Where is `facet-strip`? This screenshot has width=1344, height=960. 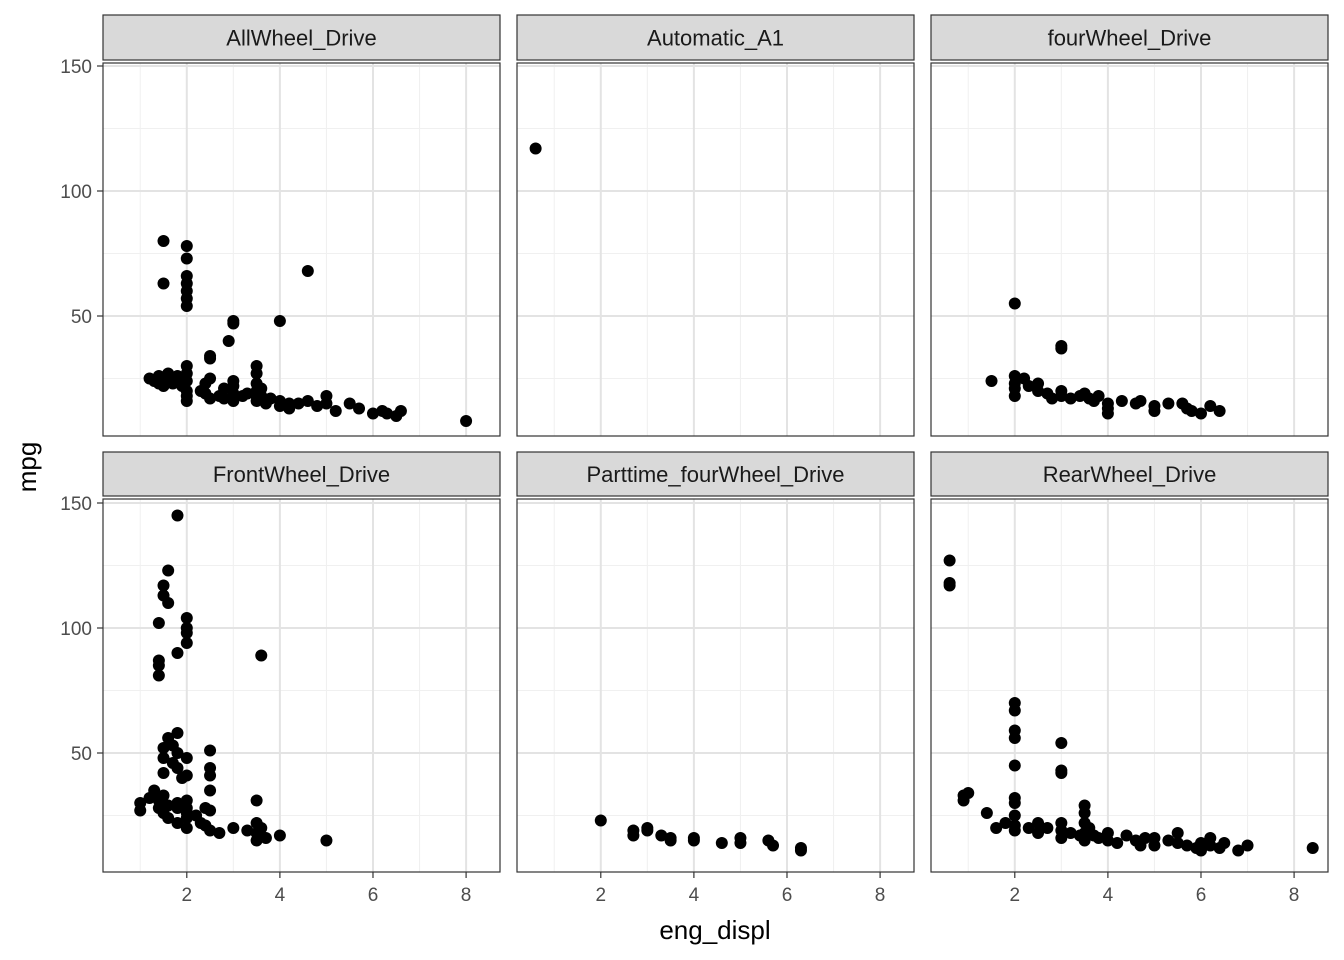 facet-strip is located at coordinates (301, 37).